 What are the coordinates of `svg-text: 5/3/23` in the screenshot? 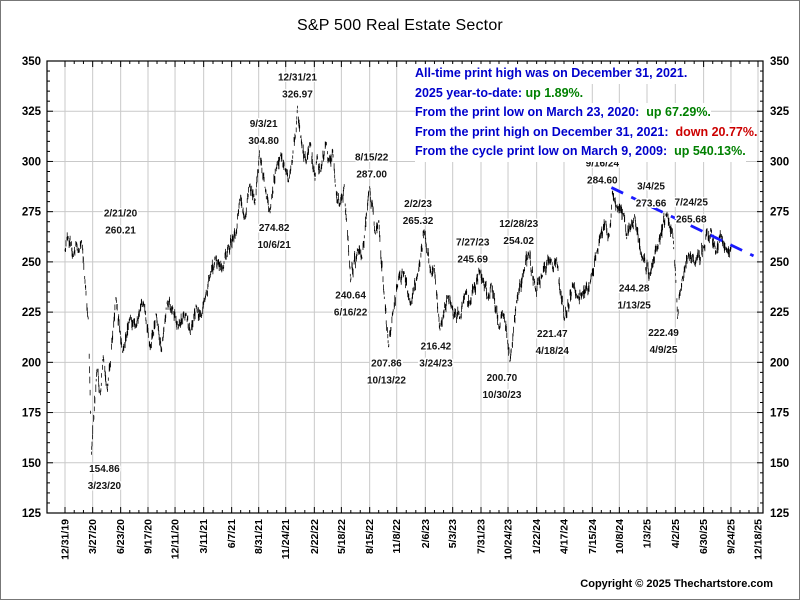 It's located at (453, 533).